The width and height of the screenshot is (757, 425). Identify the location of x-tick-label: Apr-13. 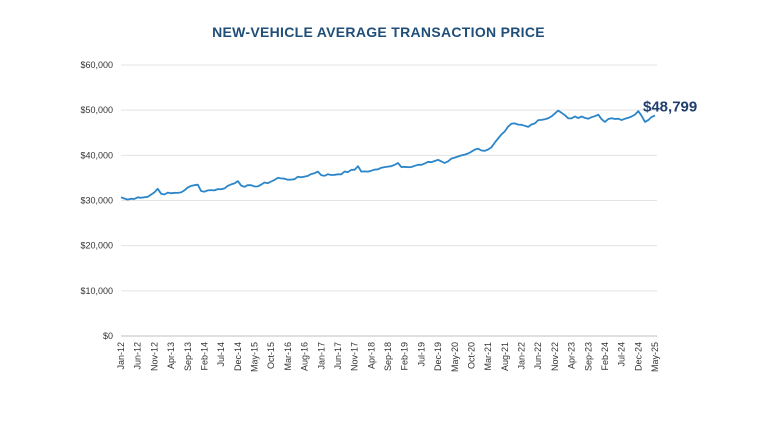
(171, 355).